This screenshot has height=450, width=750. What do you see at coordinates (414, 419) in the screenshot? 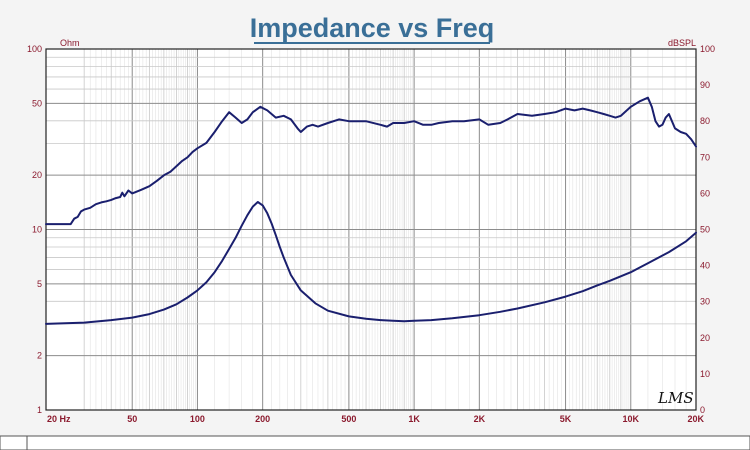
I see `x-tick-label: 1K` at bounding box center [414, 419].